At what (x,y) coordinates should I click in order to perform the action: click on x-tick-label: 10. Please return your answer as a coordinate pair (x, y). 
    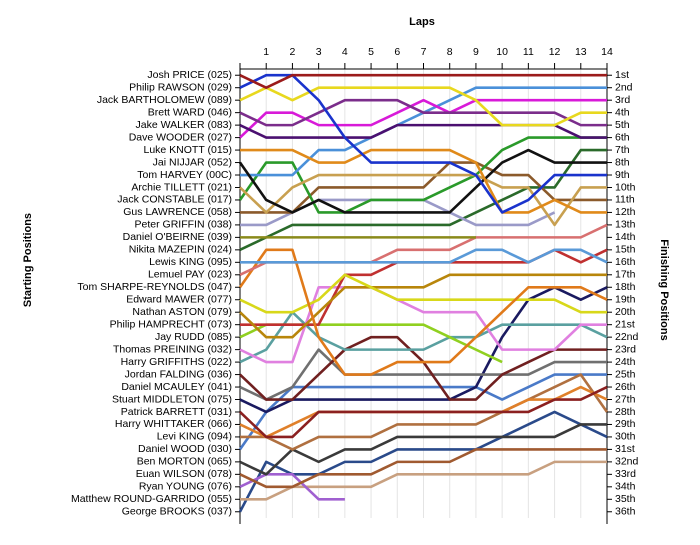
    Looking at the image, I should click on (502, 52).